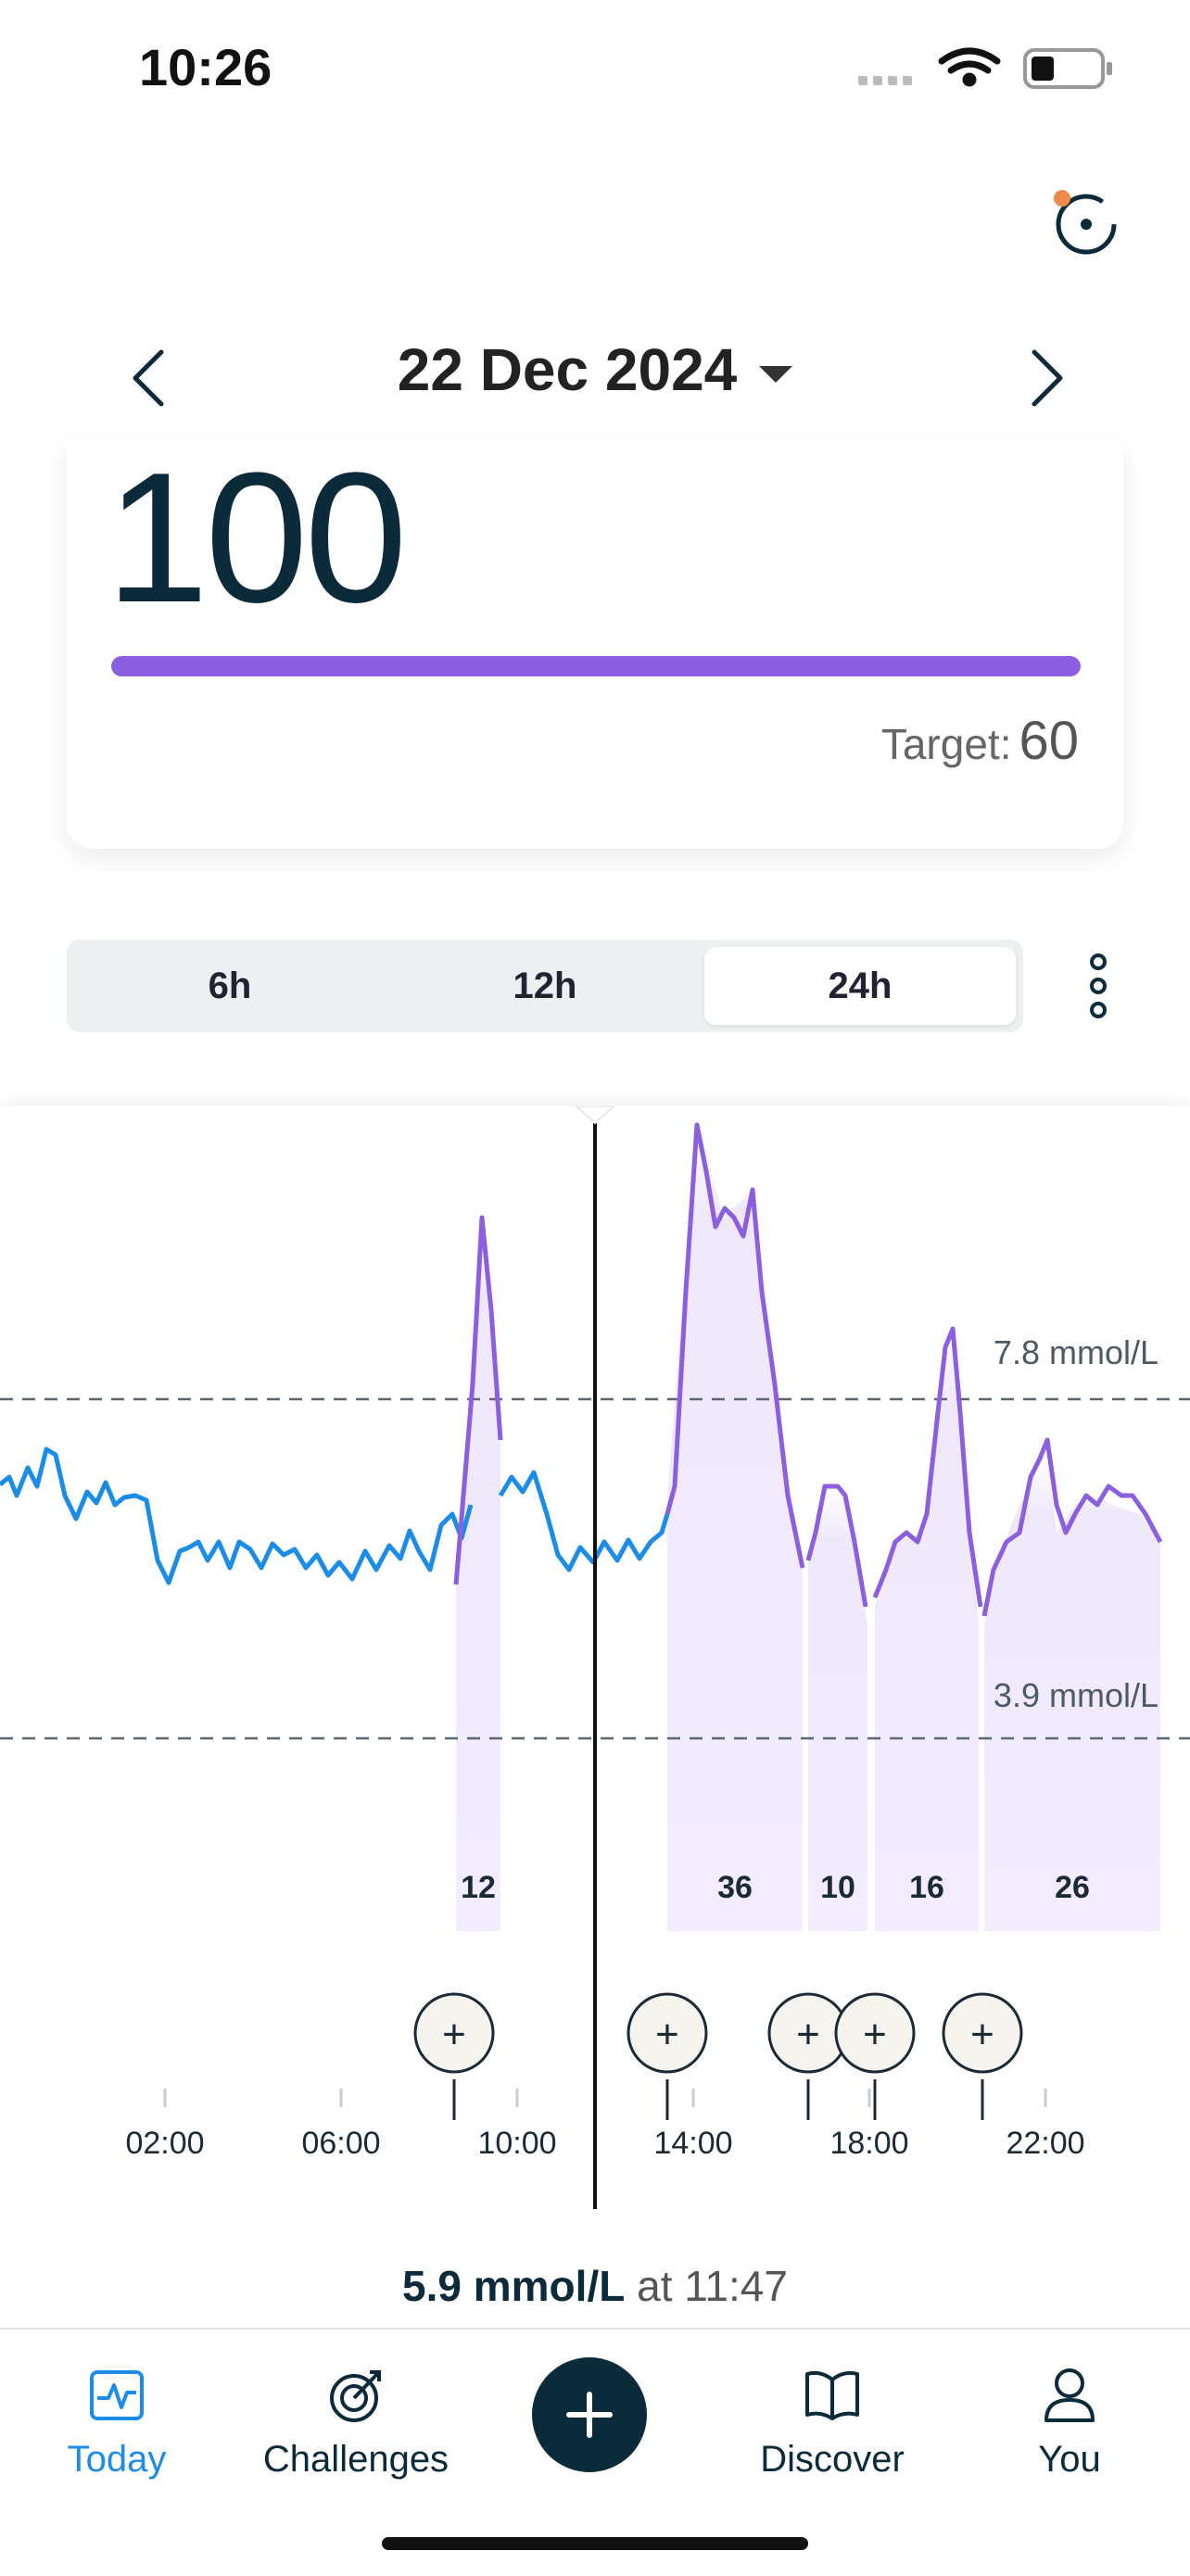 Image resolution: width=1190 pixels, height=2576 pixels. I want to click on nav-you-label: You, so click(1069, 2460).